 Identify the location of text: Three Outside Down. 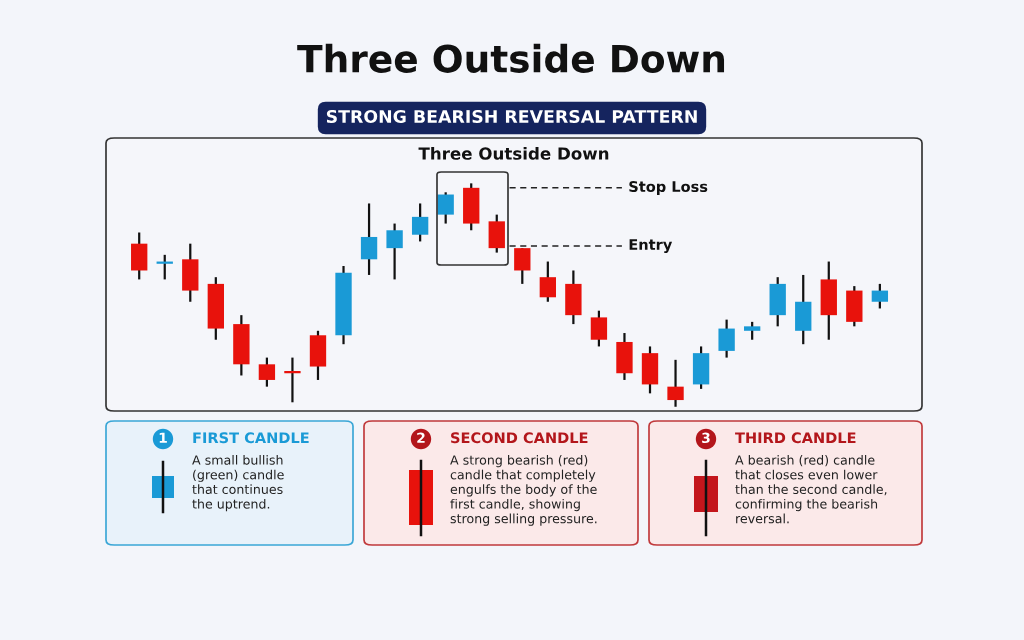
(513, 153).